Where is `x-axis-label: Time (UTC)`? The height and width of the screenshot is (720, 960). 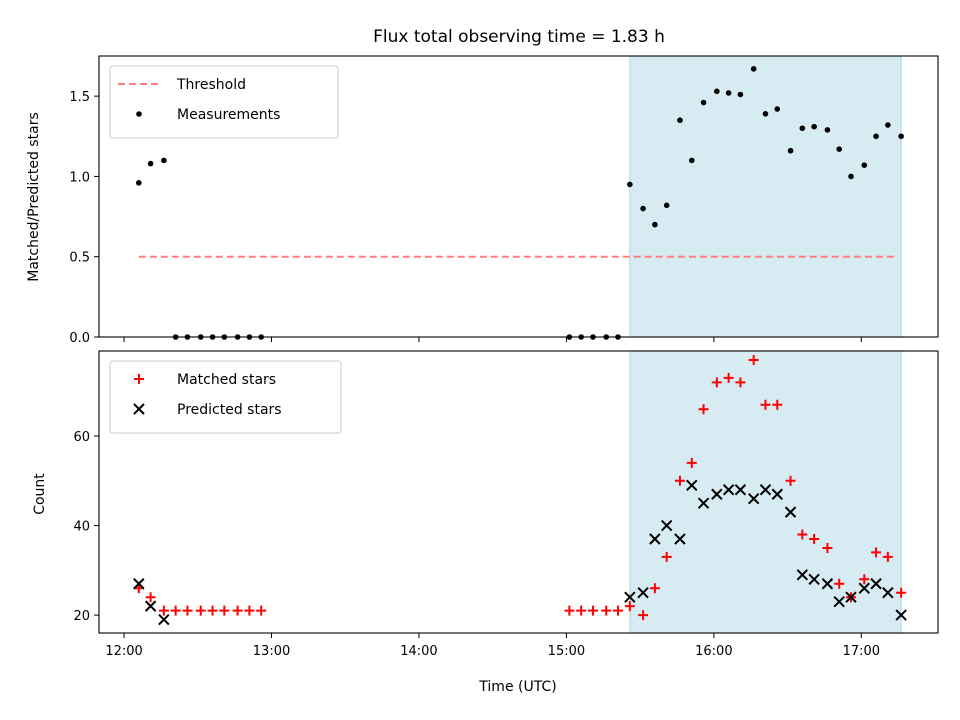
x-axis-label: Time (UTC) is located at coordinates (517, 687).